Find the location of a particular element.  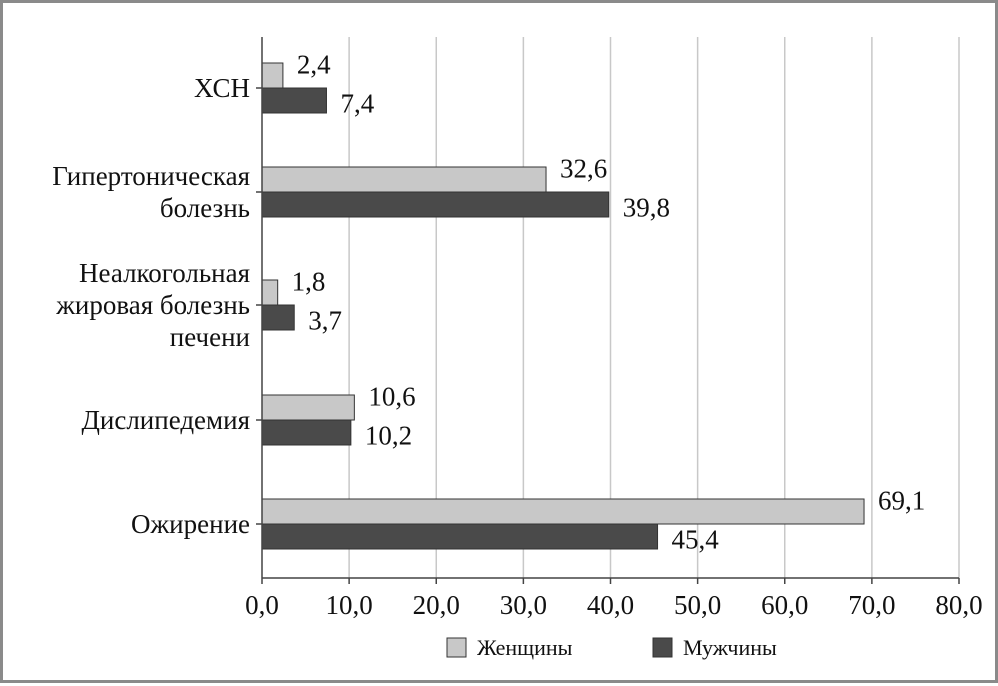

x-tick-label: 70,0 is located at coordinates (871, 605).